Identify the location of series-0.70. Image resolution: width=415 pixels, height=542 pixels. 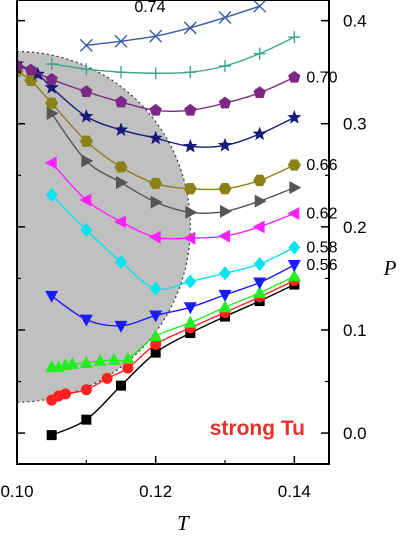
(159, 88).